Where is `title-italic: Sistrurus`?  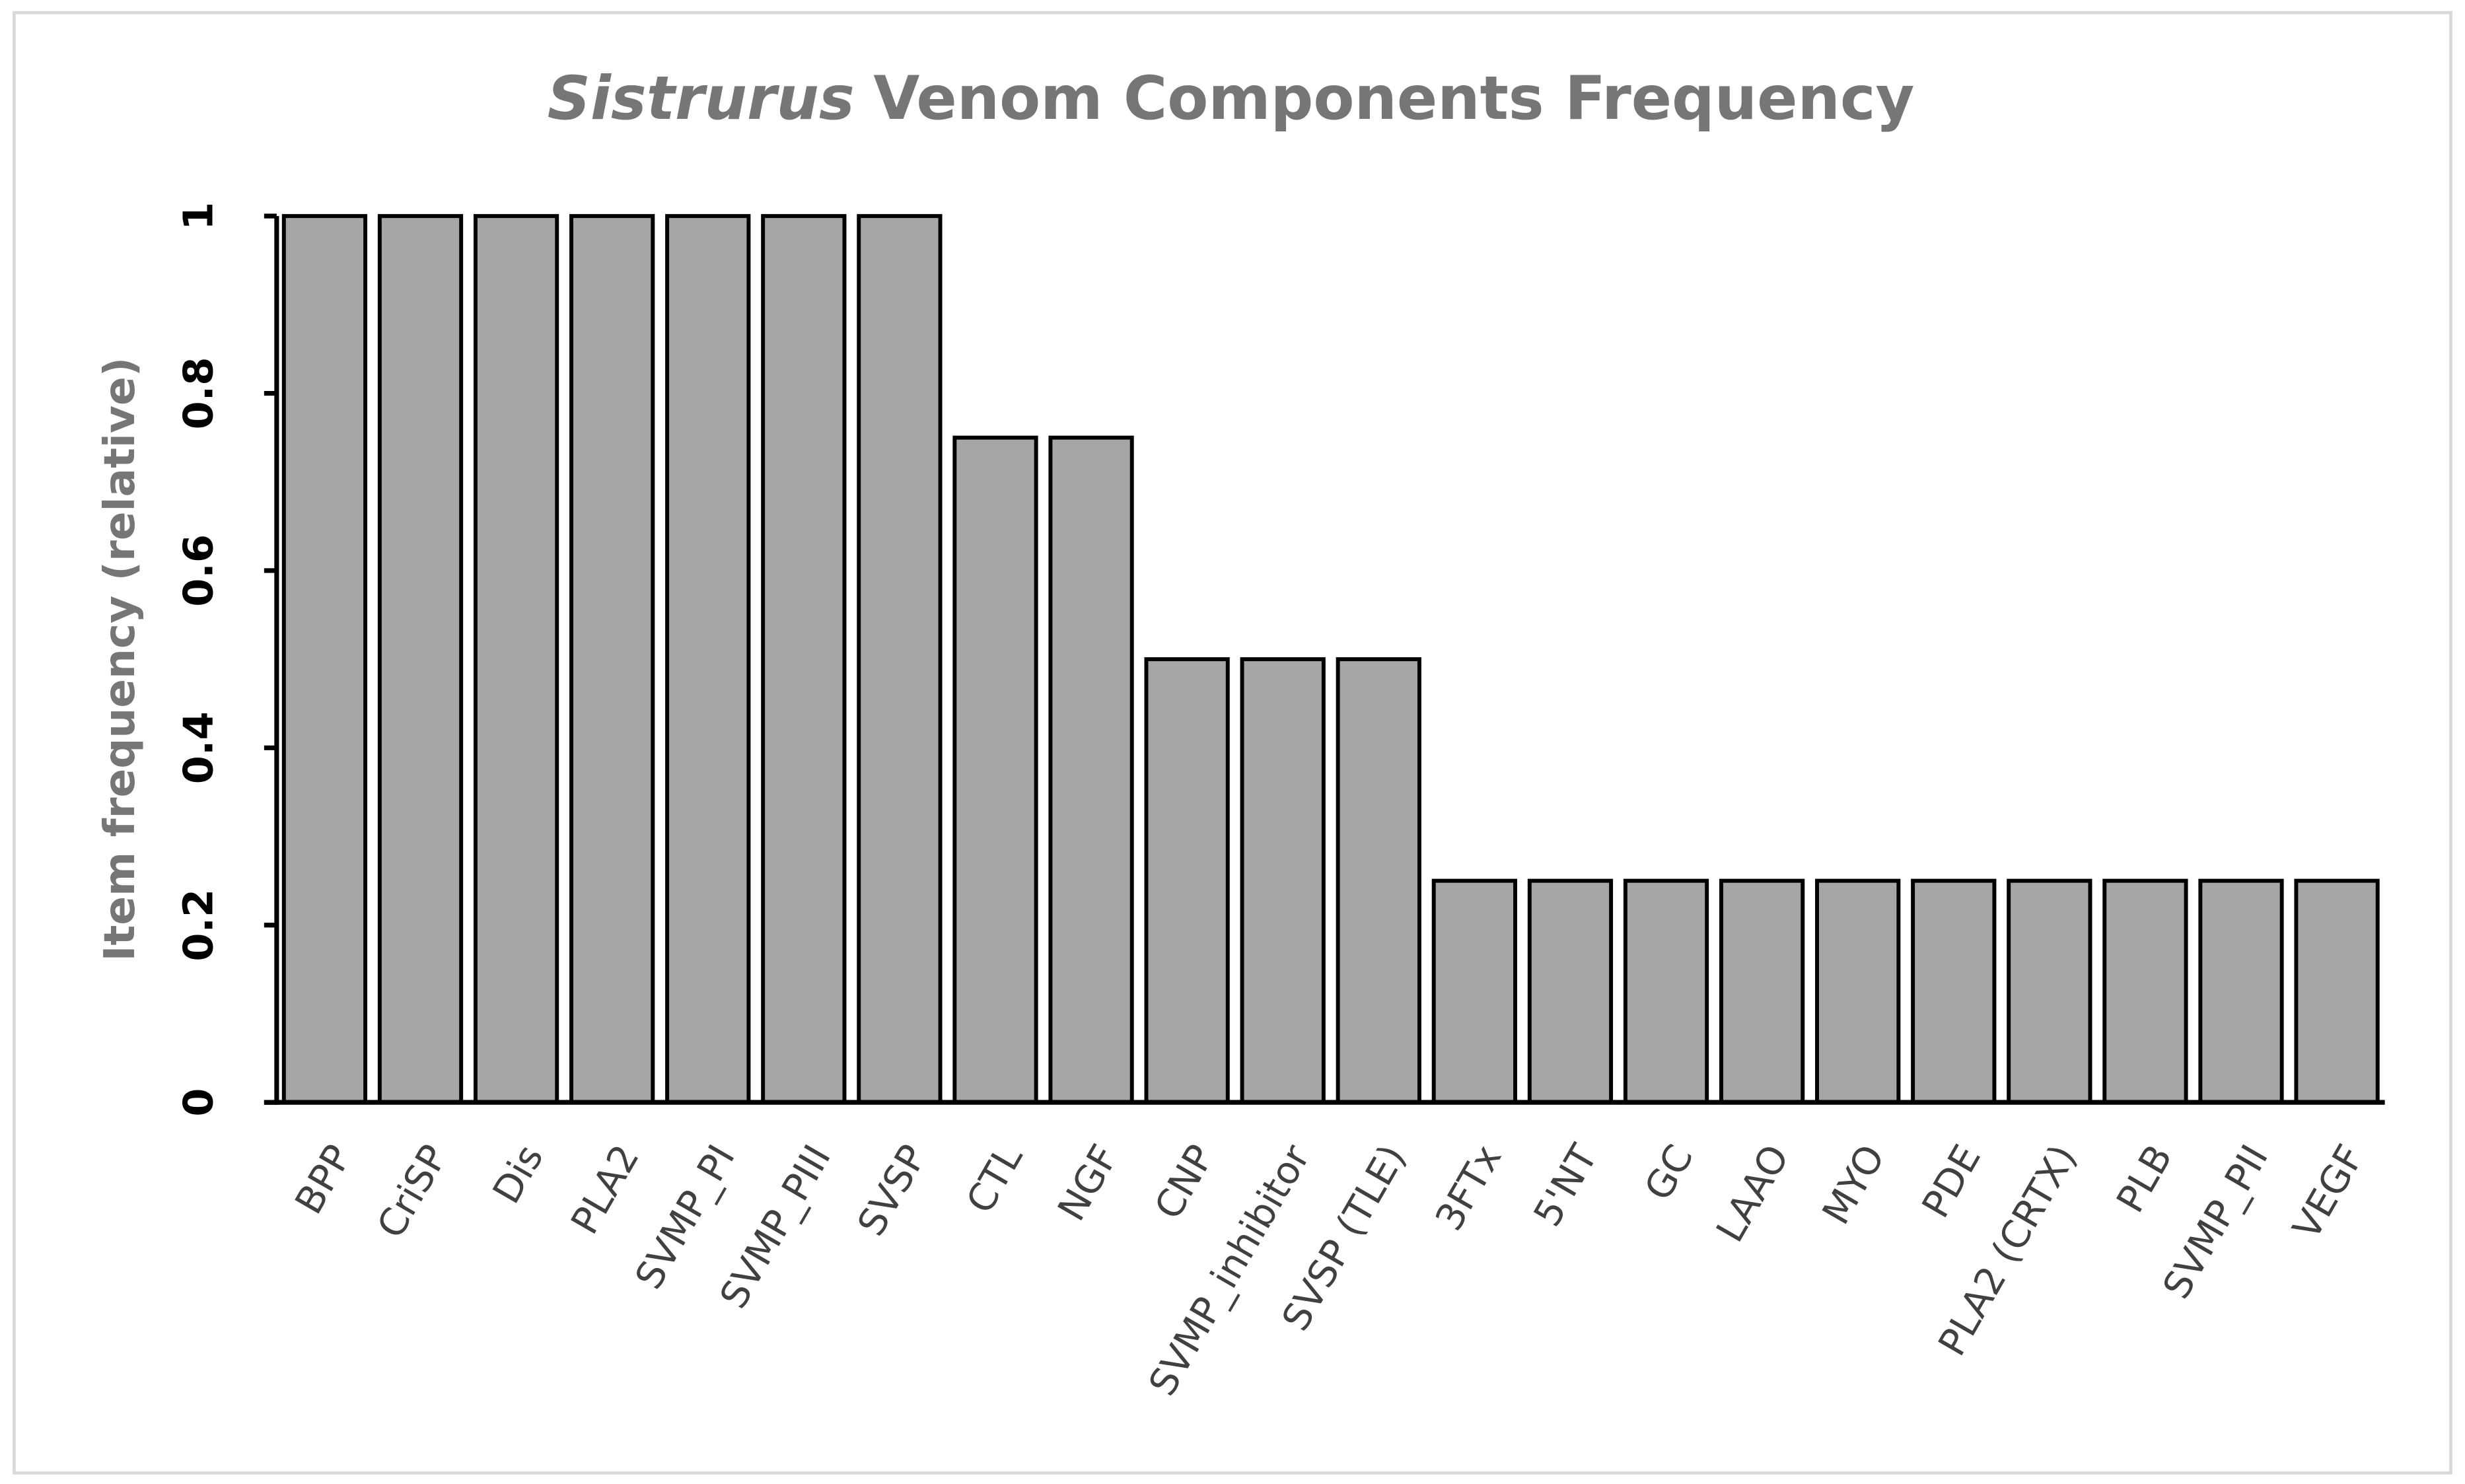
title-italic: Sistrurus is located at coordinates (702, 98).